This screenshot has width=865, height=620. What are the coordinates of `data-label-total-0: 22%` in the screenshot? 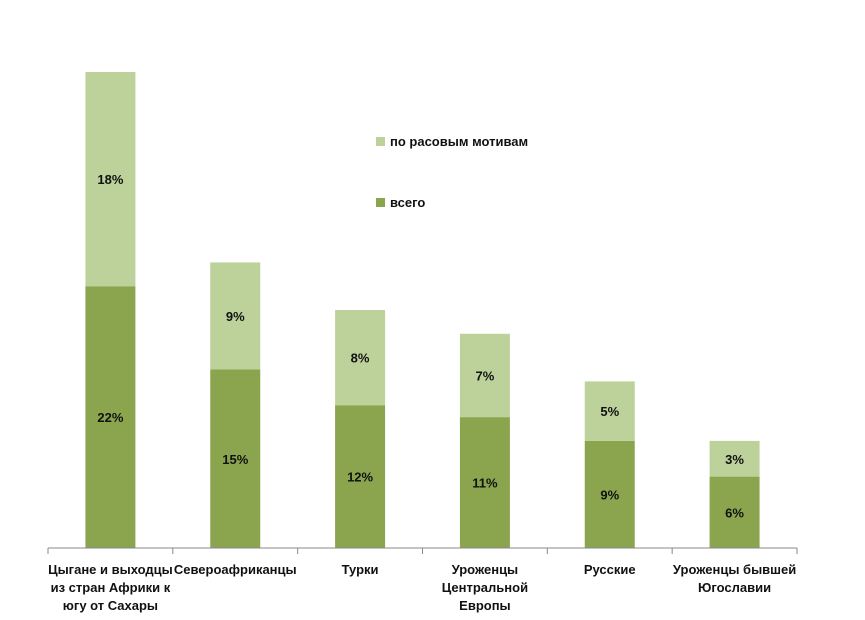 It's located at (110, 417).